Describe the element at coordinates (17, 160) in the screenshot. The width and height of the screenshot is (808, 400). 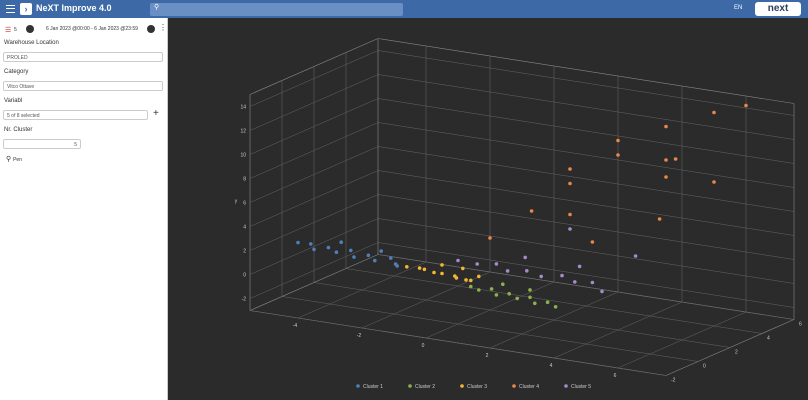
I see `run-label: Pen` at that location.